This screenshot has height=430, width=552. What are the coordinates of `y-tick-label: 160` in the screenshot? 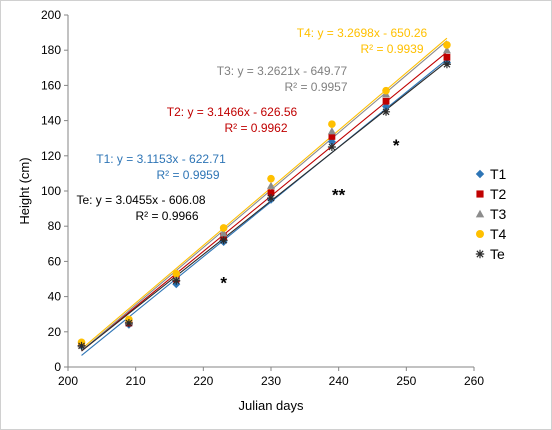 It's located at (51, 85).